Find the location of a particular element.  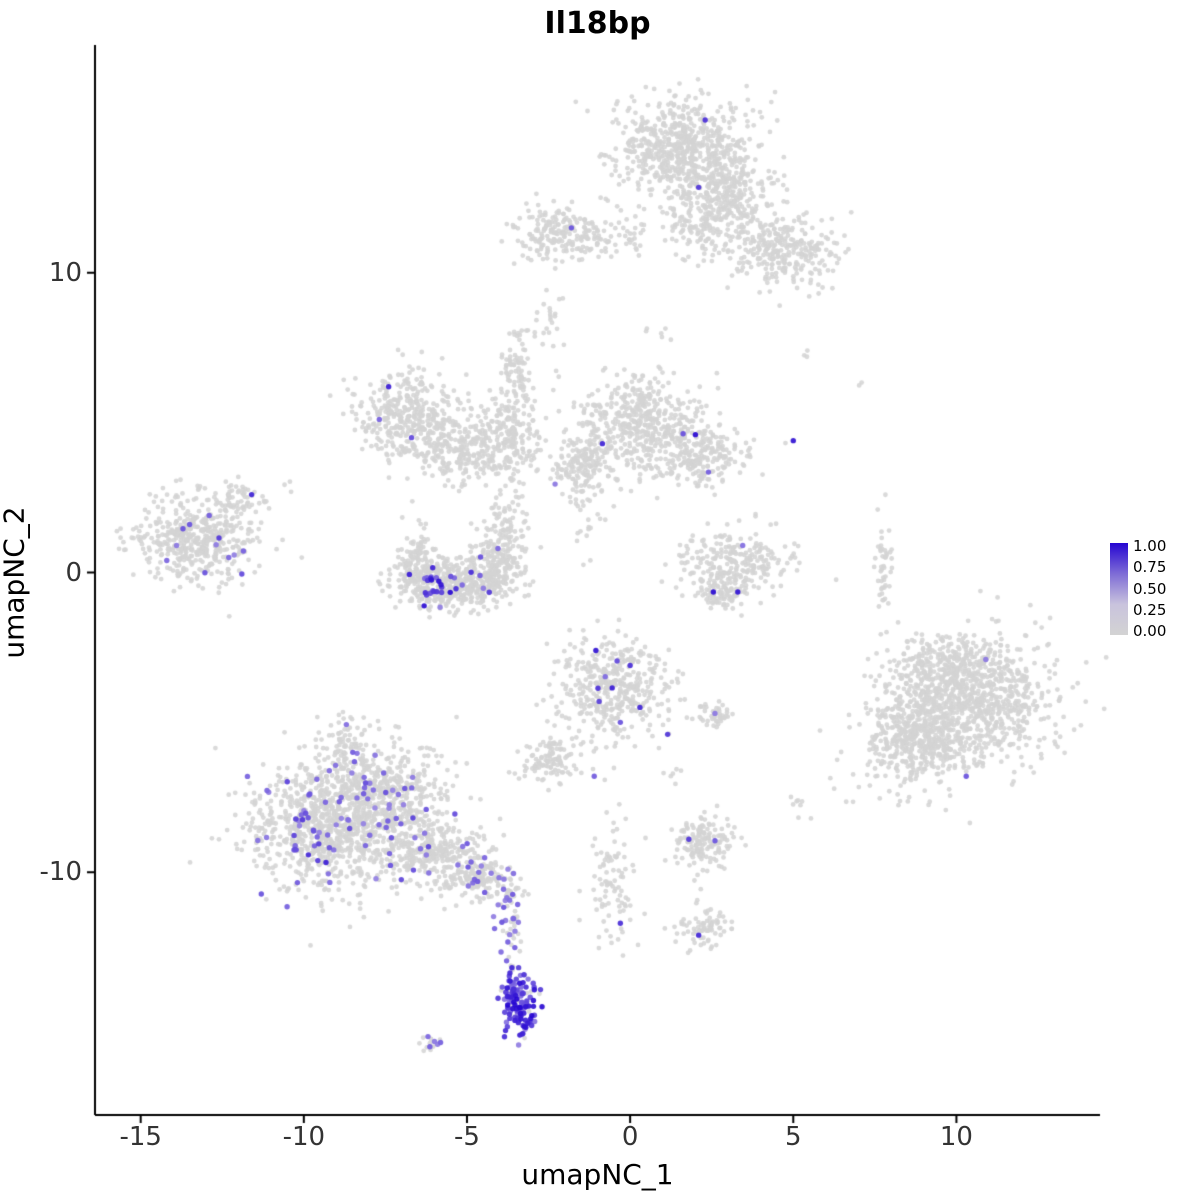

legend-tick-label: 0.50 is located at coordinates (1150, 588).